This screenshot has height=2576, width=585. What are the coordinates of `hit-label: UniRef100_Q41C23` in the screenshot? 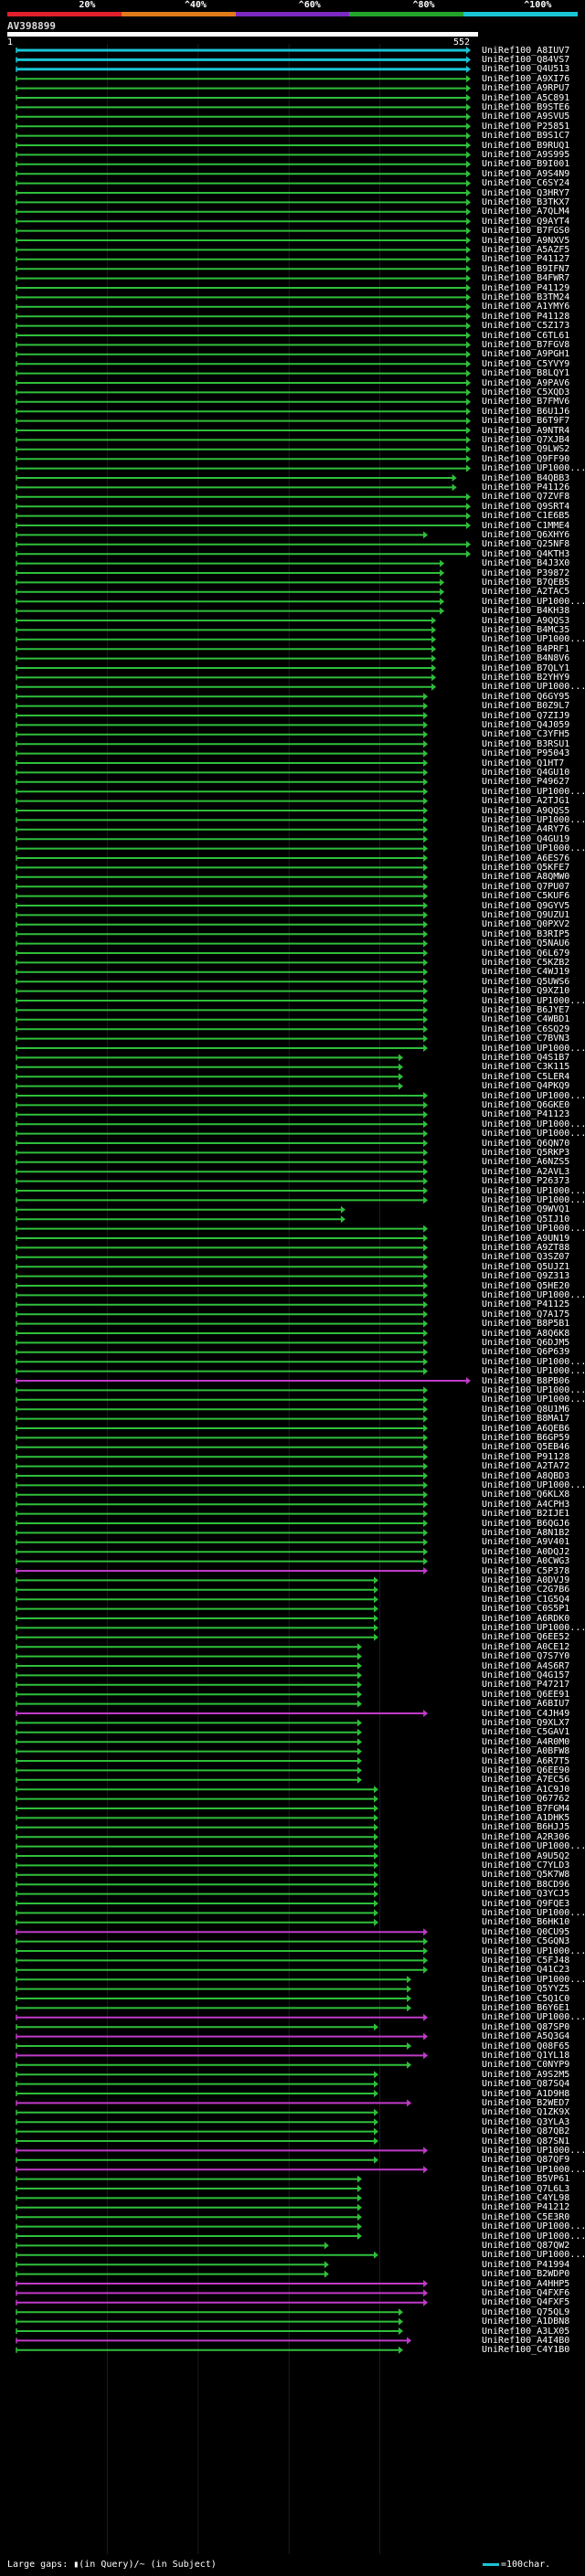 It's located at (526, 1970).